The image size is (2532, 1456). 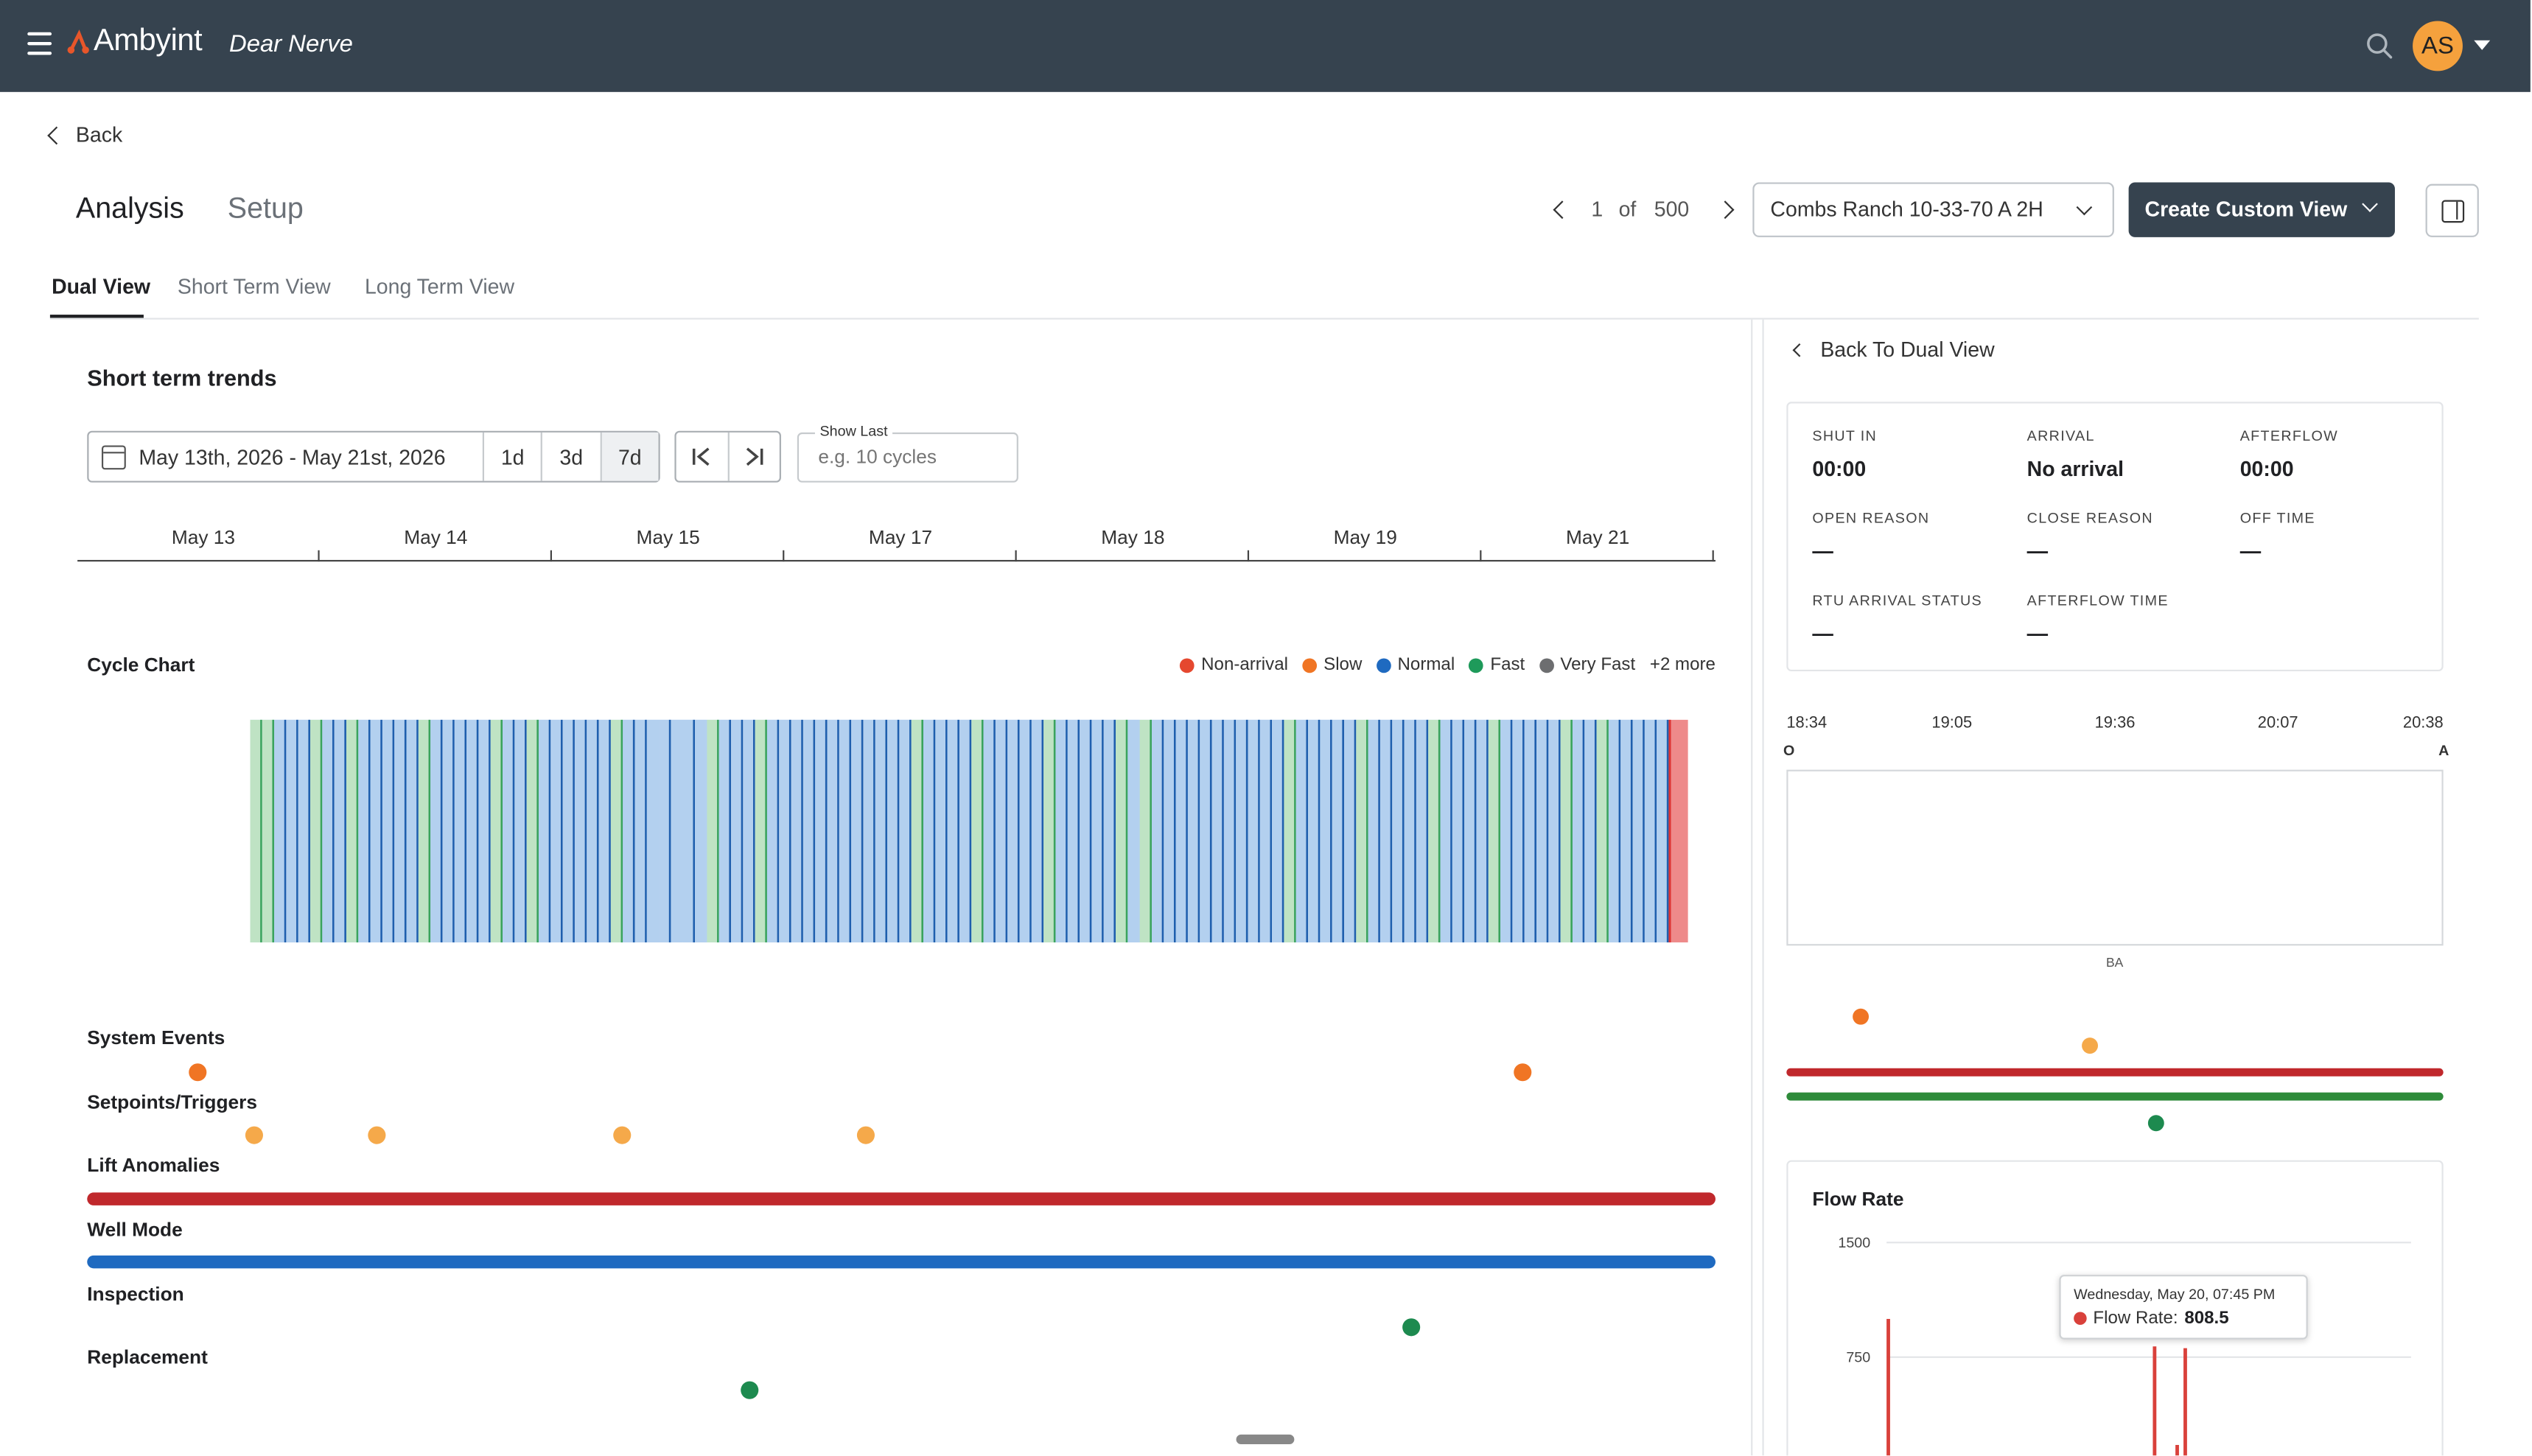 I want to click on back-to-dual-view-link: Back To Dual View, so click(x=1893, y=349).